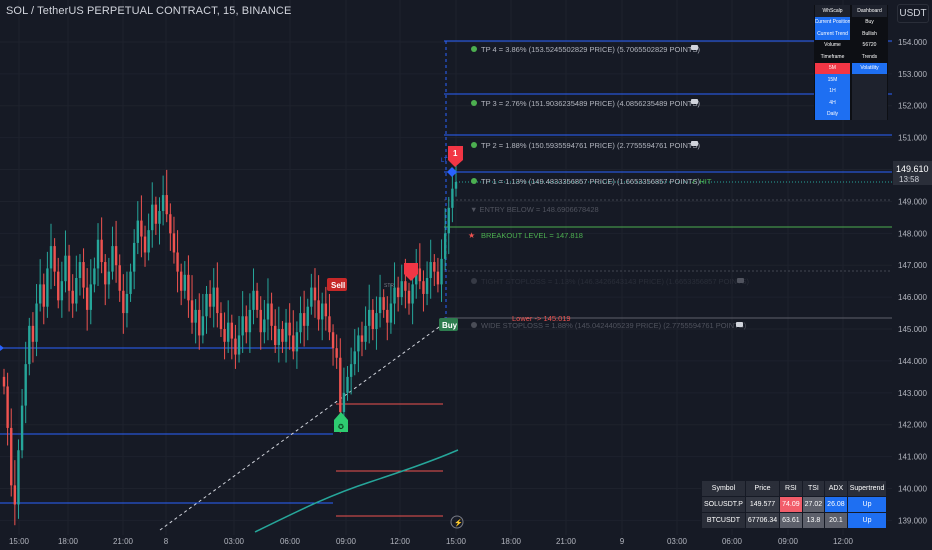  What do you see at coordinates (474, 181) in the screenshot?
I see `tp1-dot-icon` at bounding box center [474, 181].